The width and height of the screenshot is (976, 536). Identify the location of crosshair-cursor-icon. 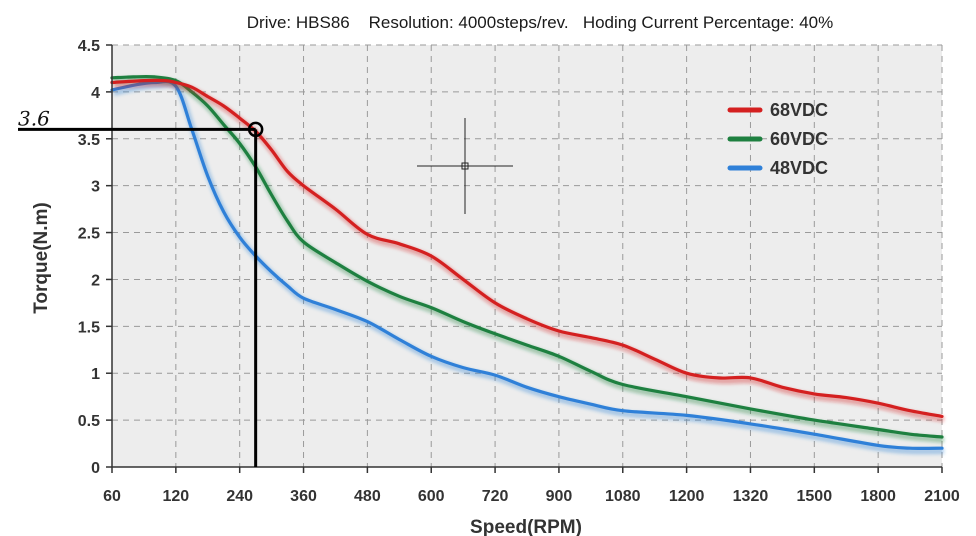
(465, 166).